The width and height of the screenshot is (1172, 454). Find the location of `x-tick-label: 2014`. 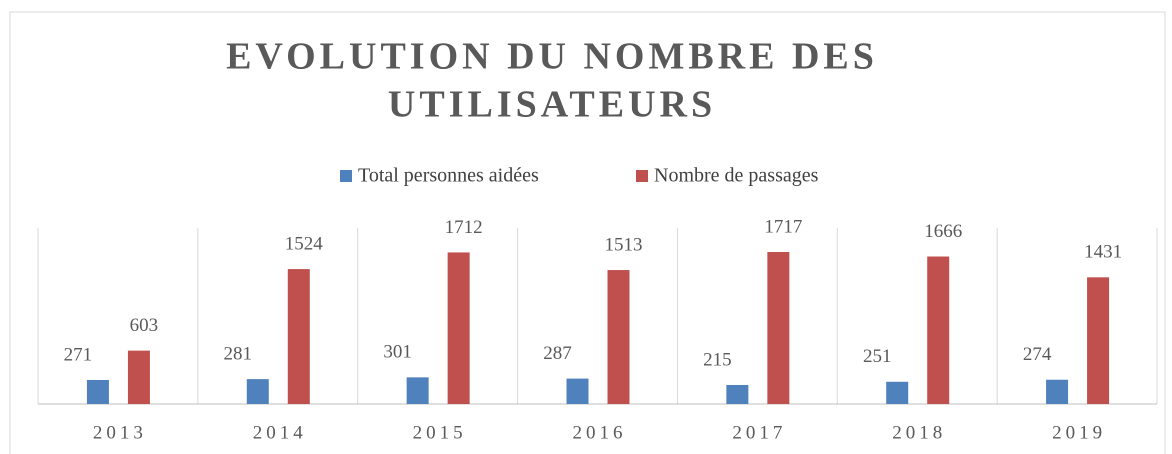

x-tick-label: 2014 is located at coordinates (280, 432).